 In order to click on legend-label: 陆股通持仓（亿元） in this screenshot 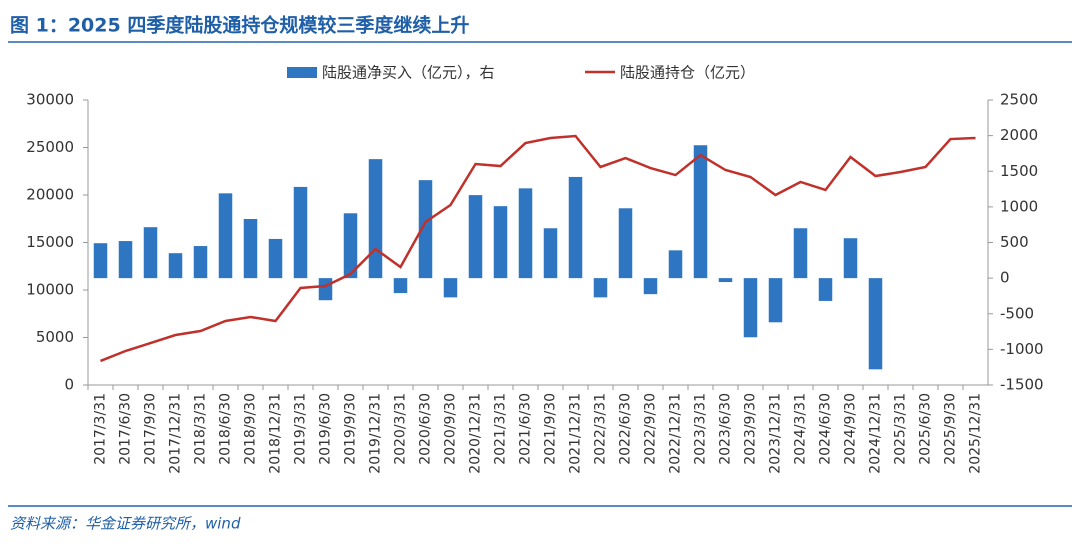, I will do `click(687, 73)`.